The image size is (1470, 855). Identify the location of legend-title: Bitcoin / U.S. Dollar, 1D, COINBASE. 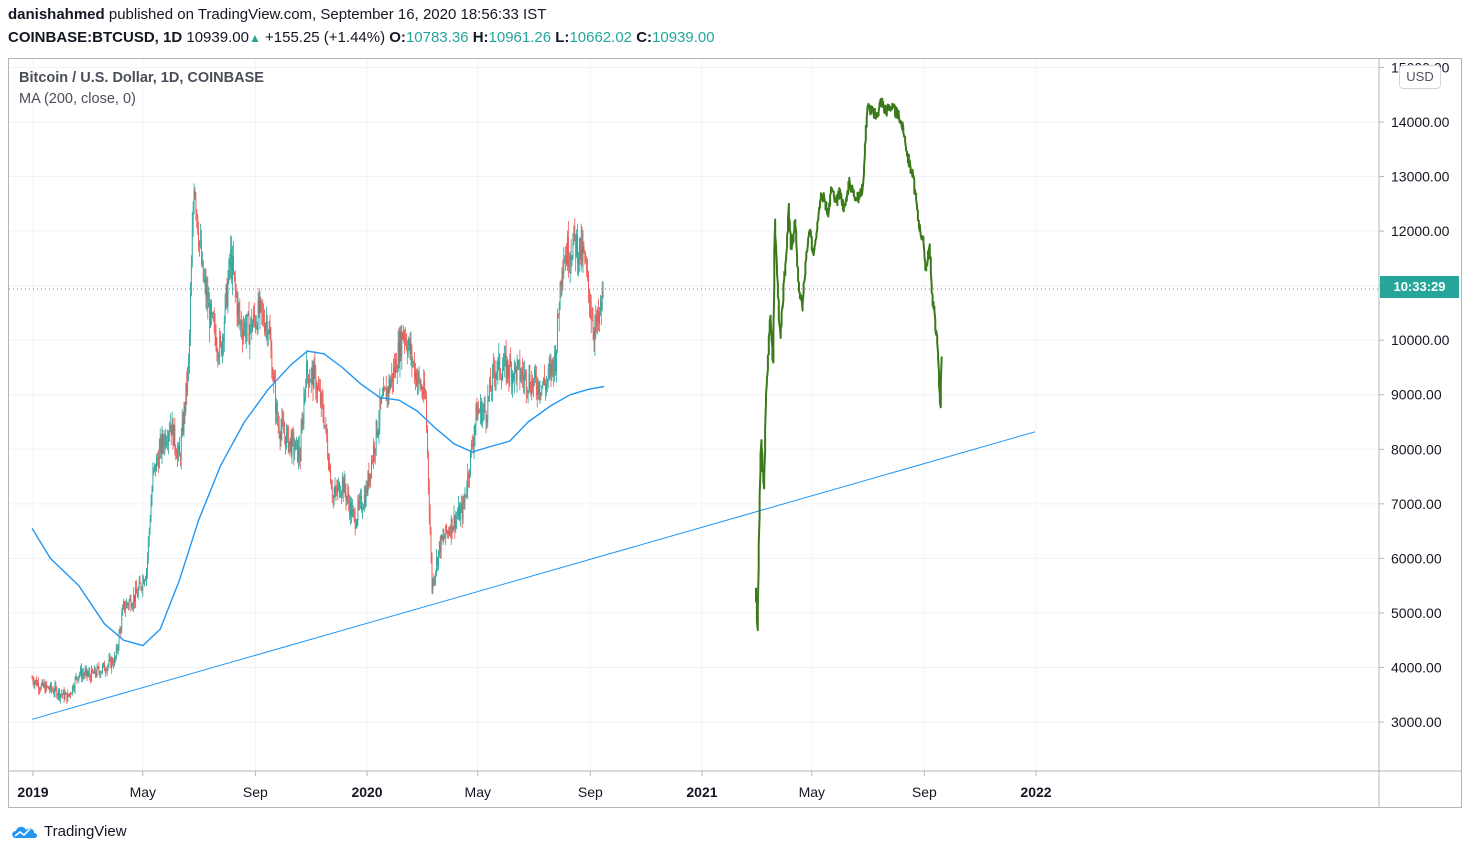
(141, 78).